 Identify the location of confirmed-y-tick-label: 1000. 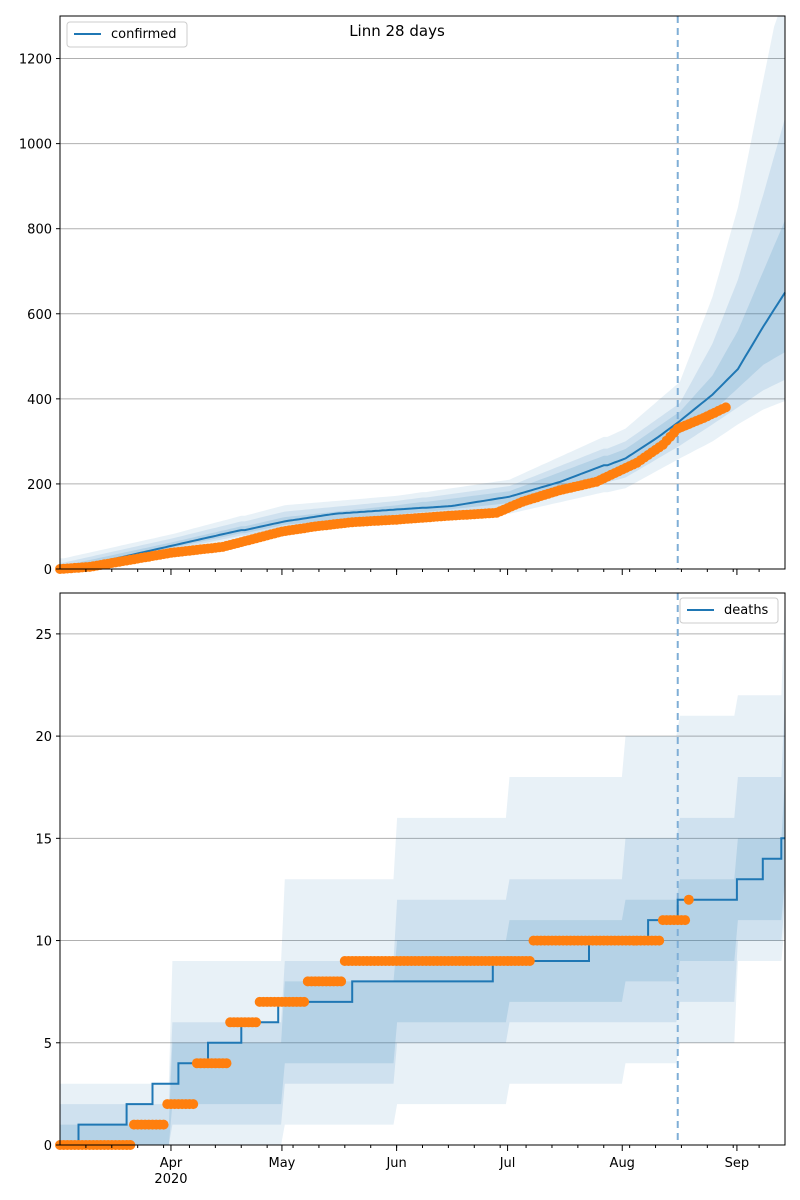
(35, 145).